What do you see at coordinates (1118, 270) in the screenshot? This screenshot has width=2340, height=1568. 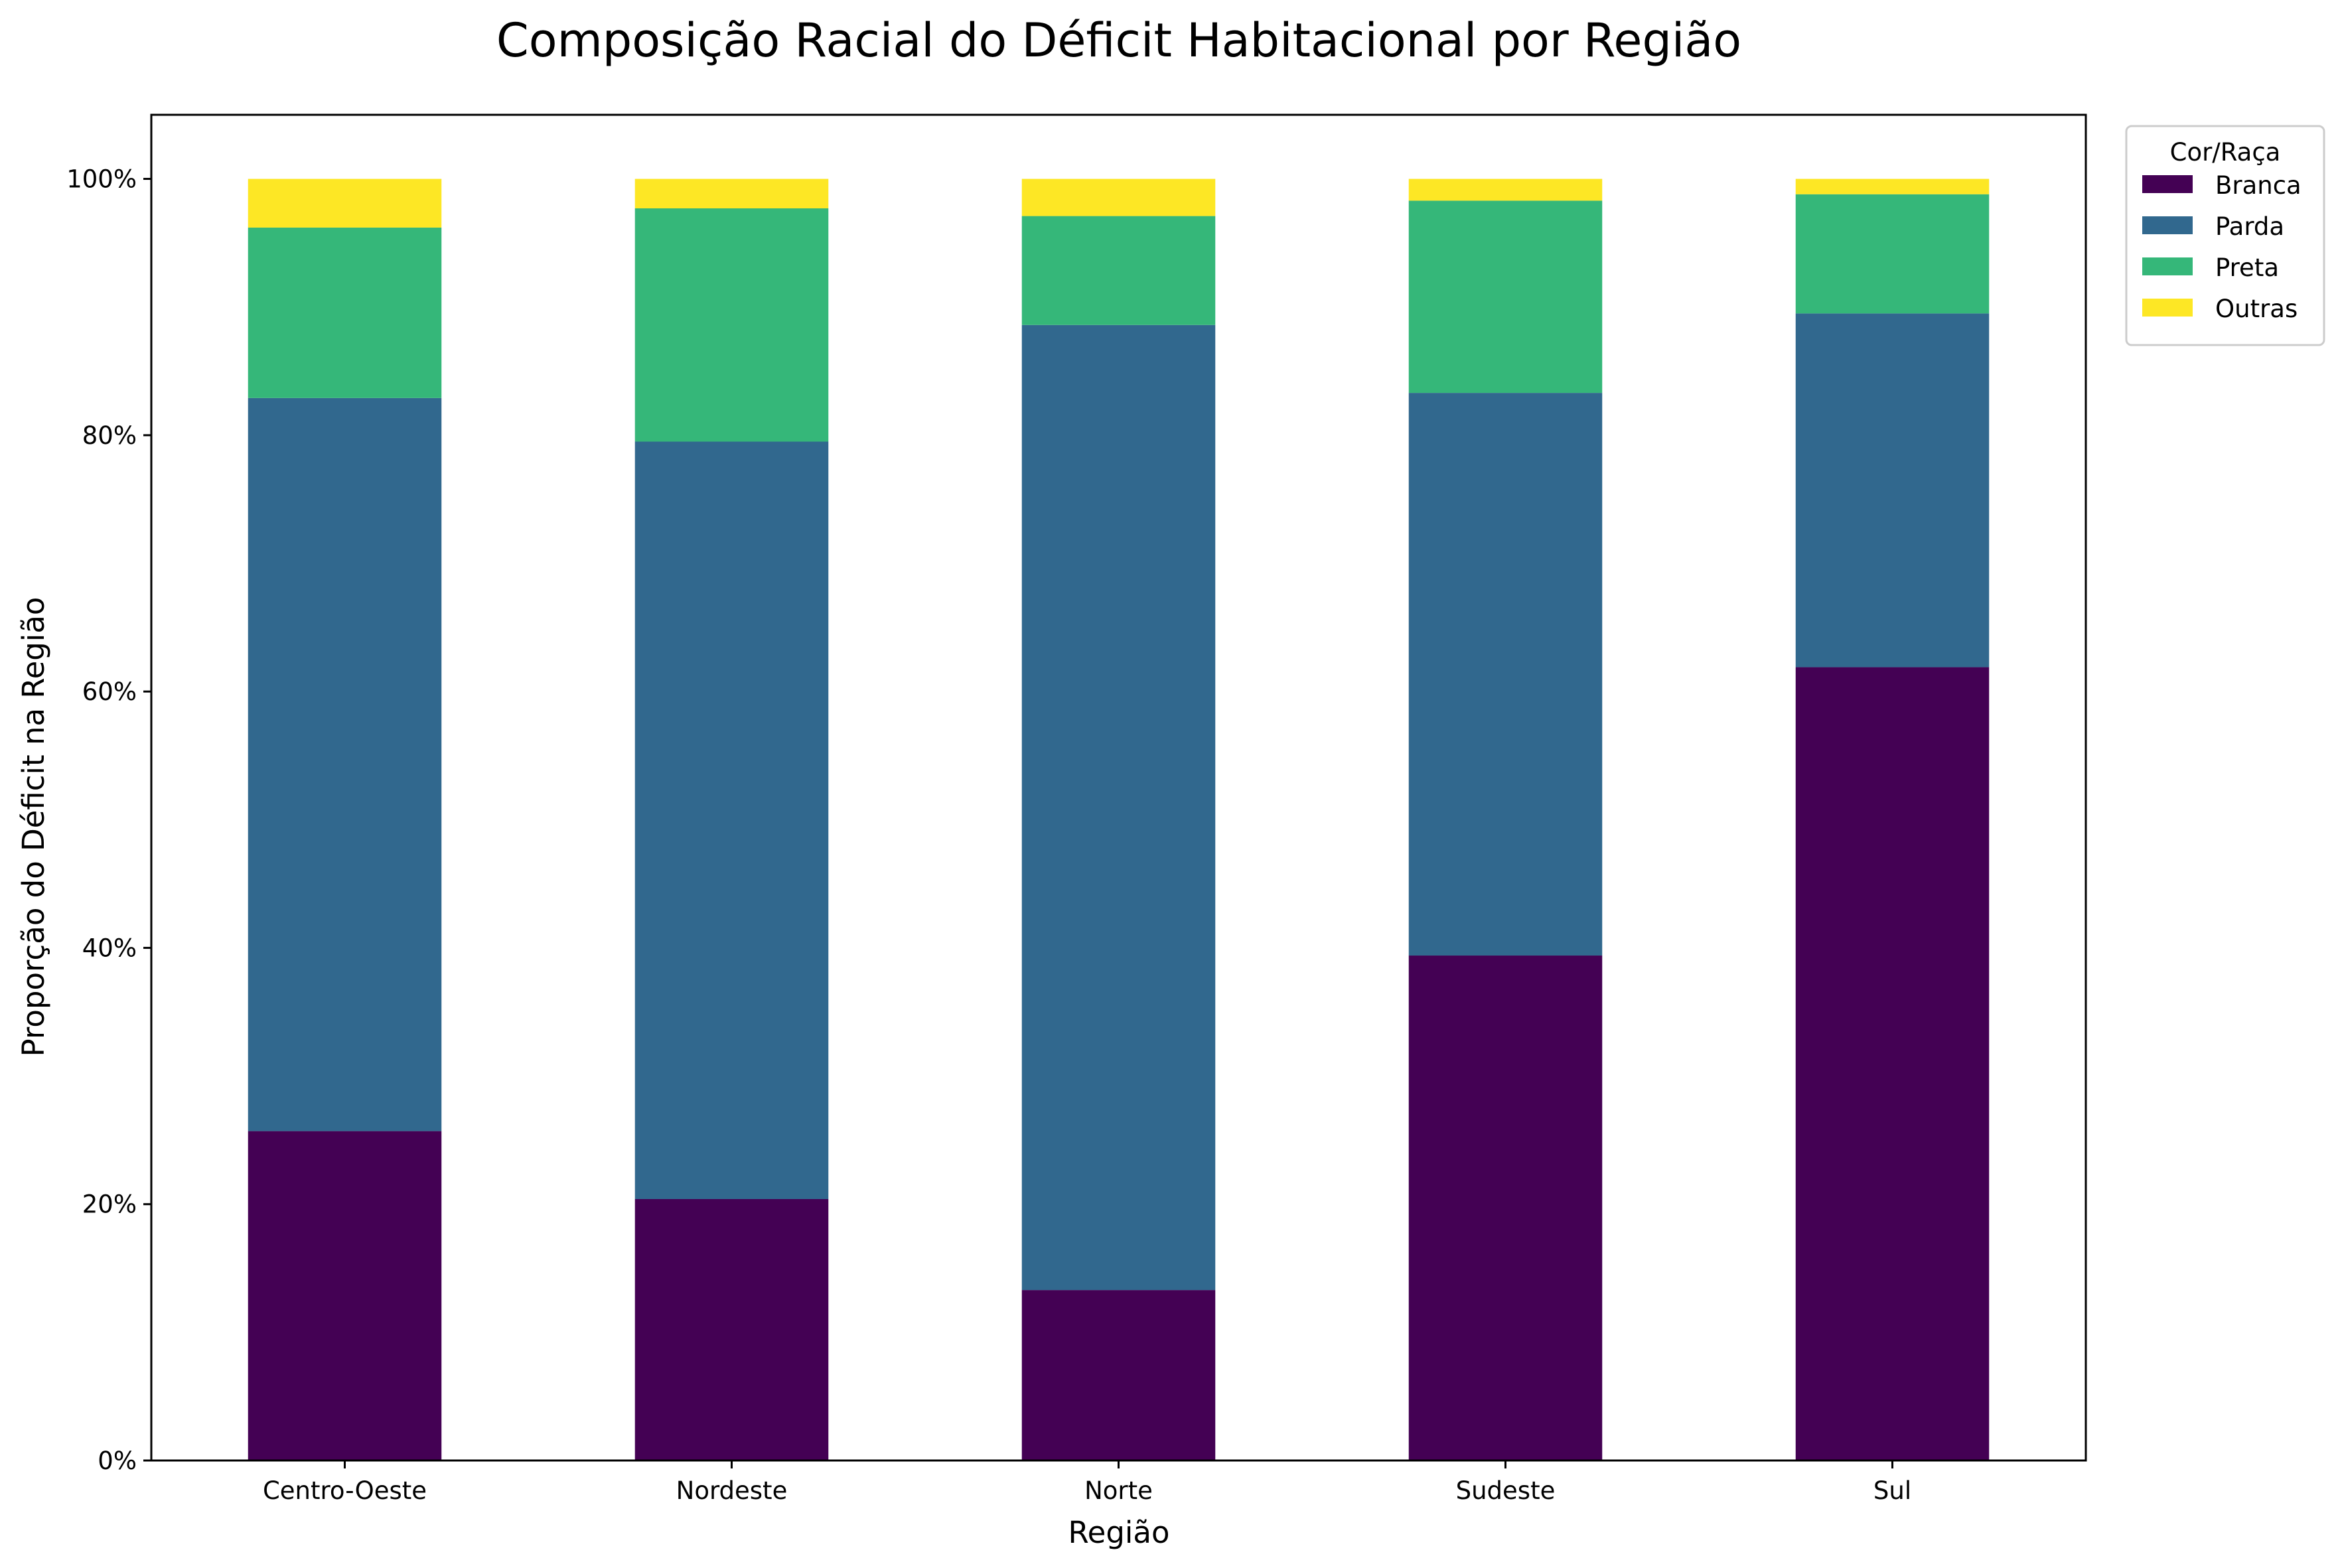 I see `bar-norte-preta` at bounding box center [1118, 270].